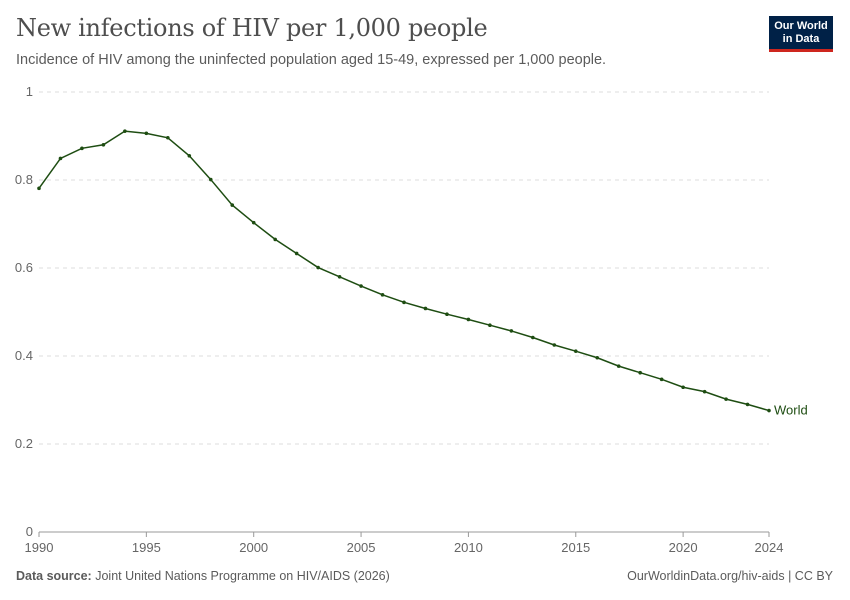 This screenshot has height=600, width=850. Describe the element at coordinates (146, 547) in the screenshot. I see `x-tick-label: 1995` at that location.